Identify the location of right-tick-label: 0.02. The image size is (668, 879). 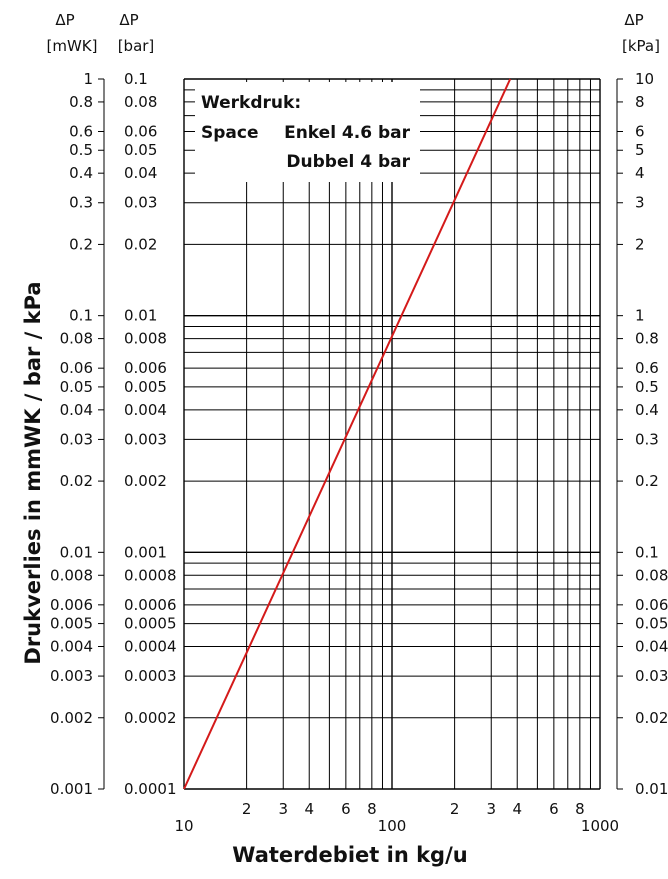
(651, 718).